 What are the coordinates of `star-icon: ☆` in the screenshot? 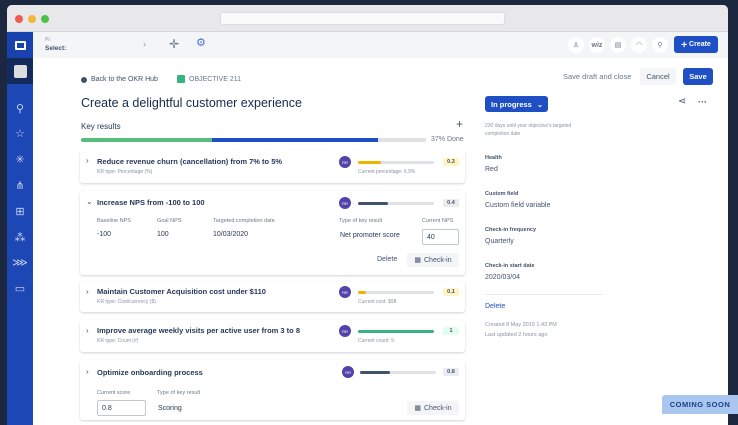 It's located at (20, 134).